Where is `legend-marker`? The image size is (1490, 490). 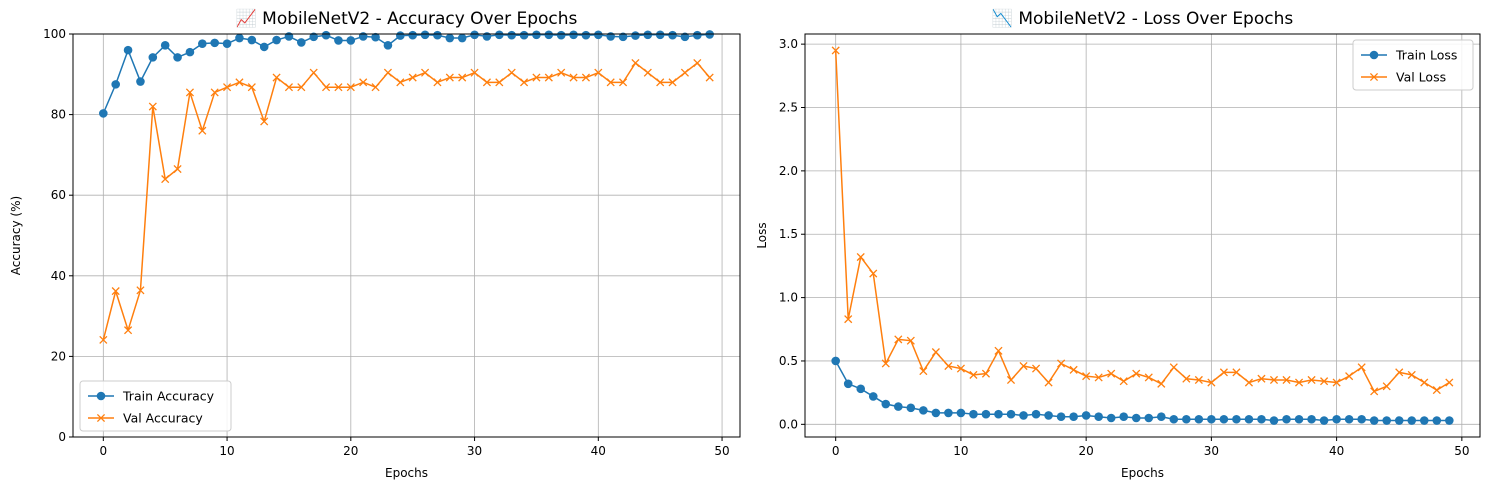 legend-marker is located at coordinates (1374, 55).